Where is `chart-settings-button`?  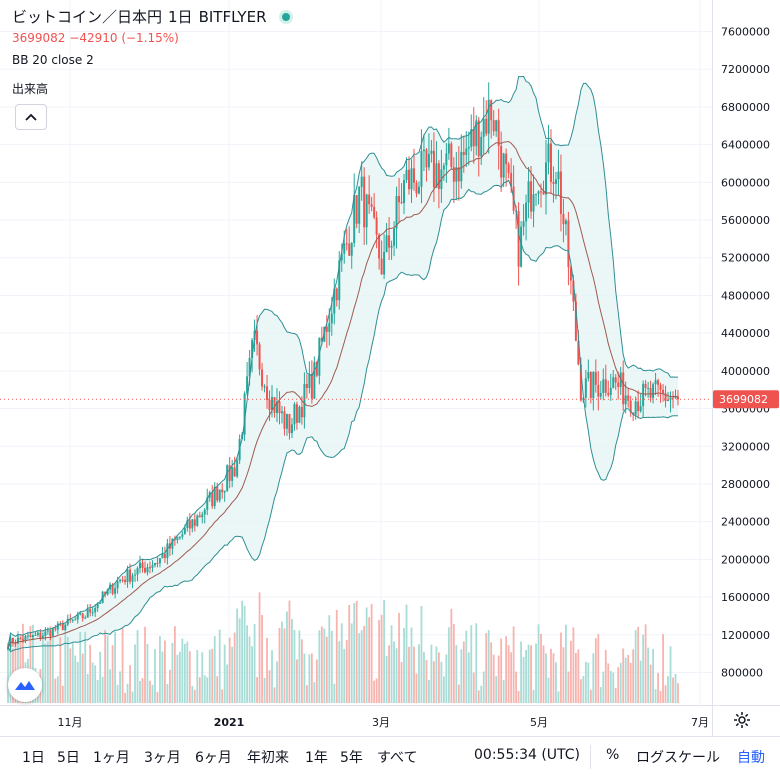
chart-settings-button is located at coordinates (746, 720).